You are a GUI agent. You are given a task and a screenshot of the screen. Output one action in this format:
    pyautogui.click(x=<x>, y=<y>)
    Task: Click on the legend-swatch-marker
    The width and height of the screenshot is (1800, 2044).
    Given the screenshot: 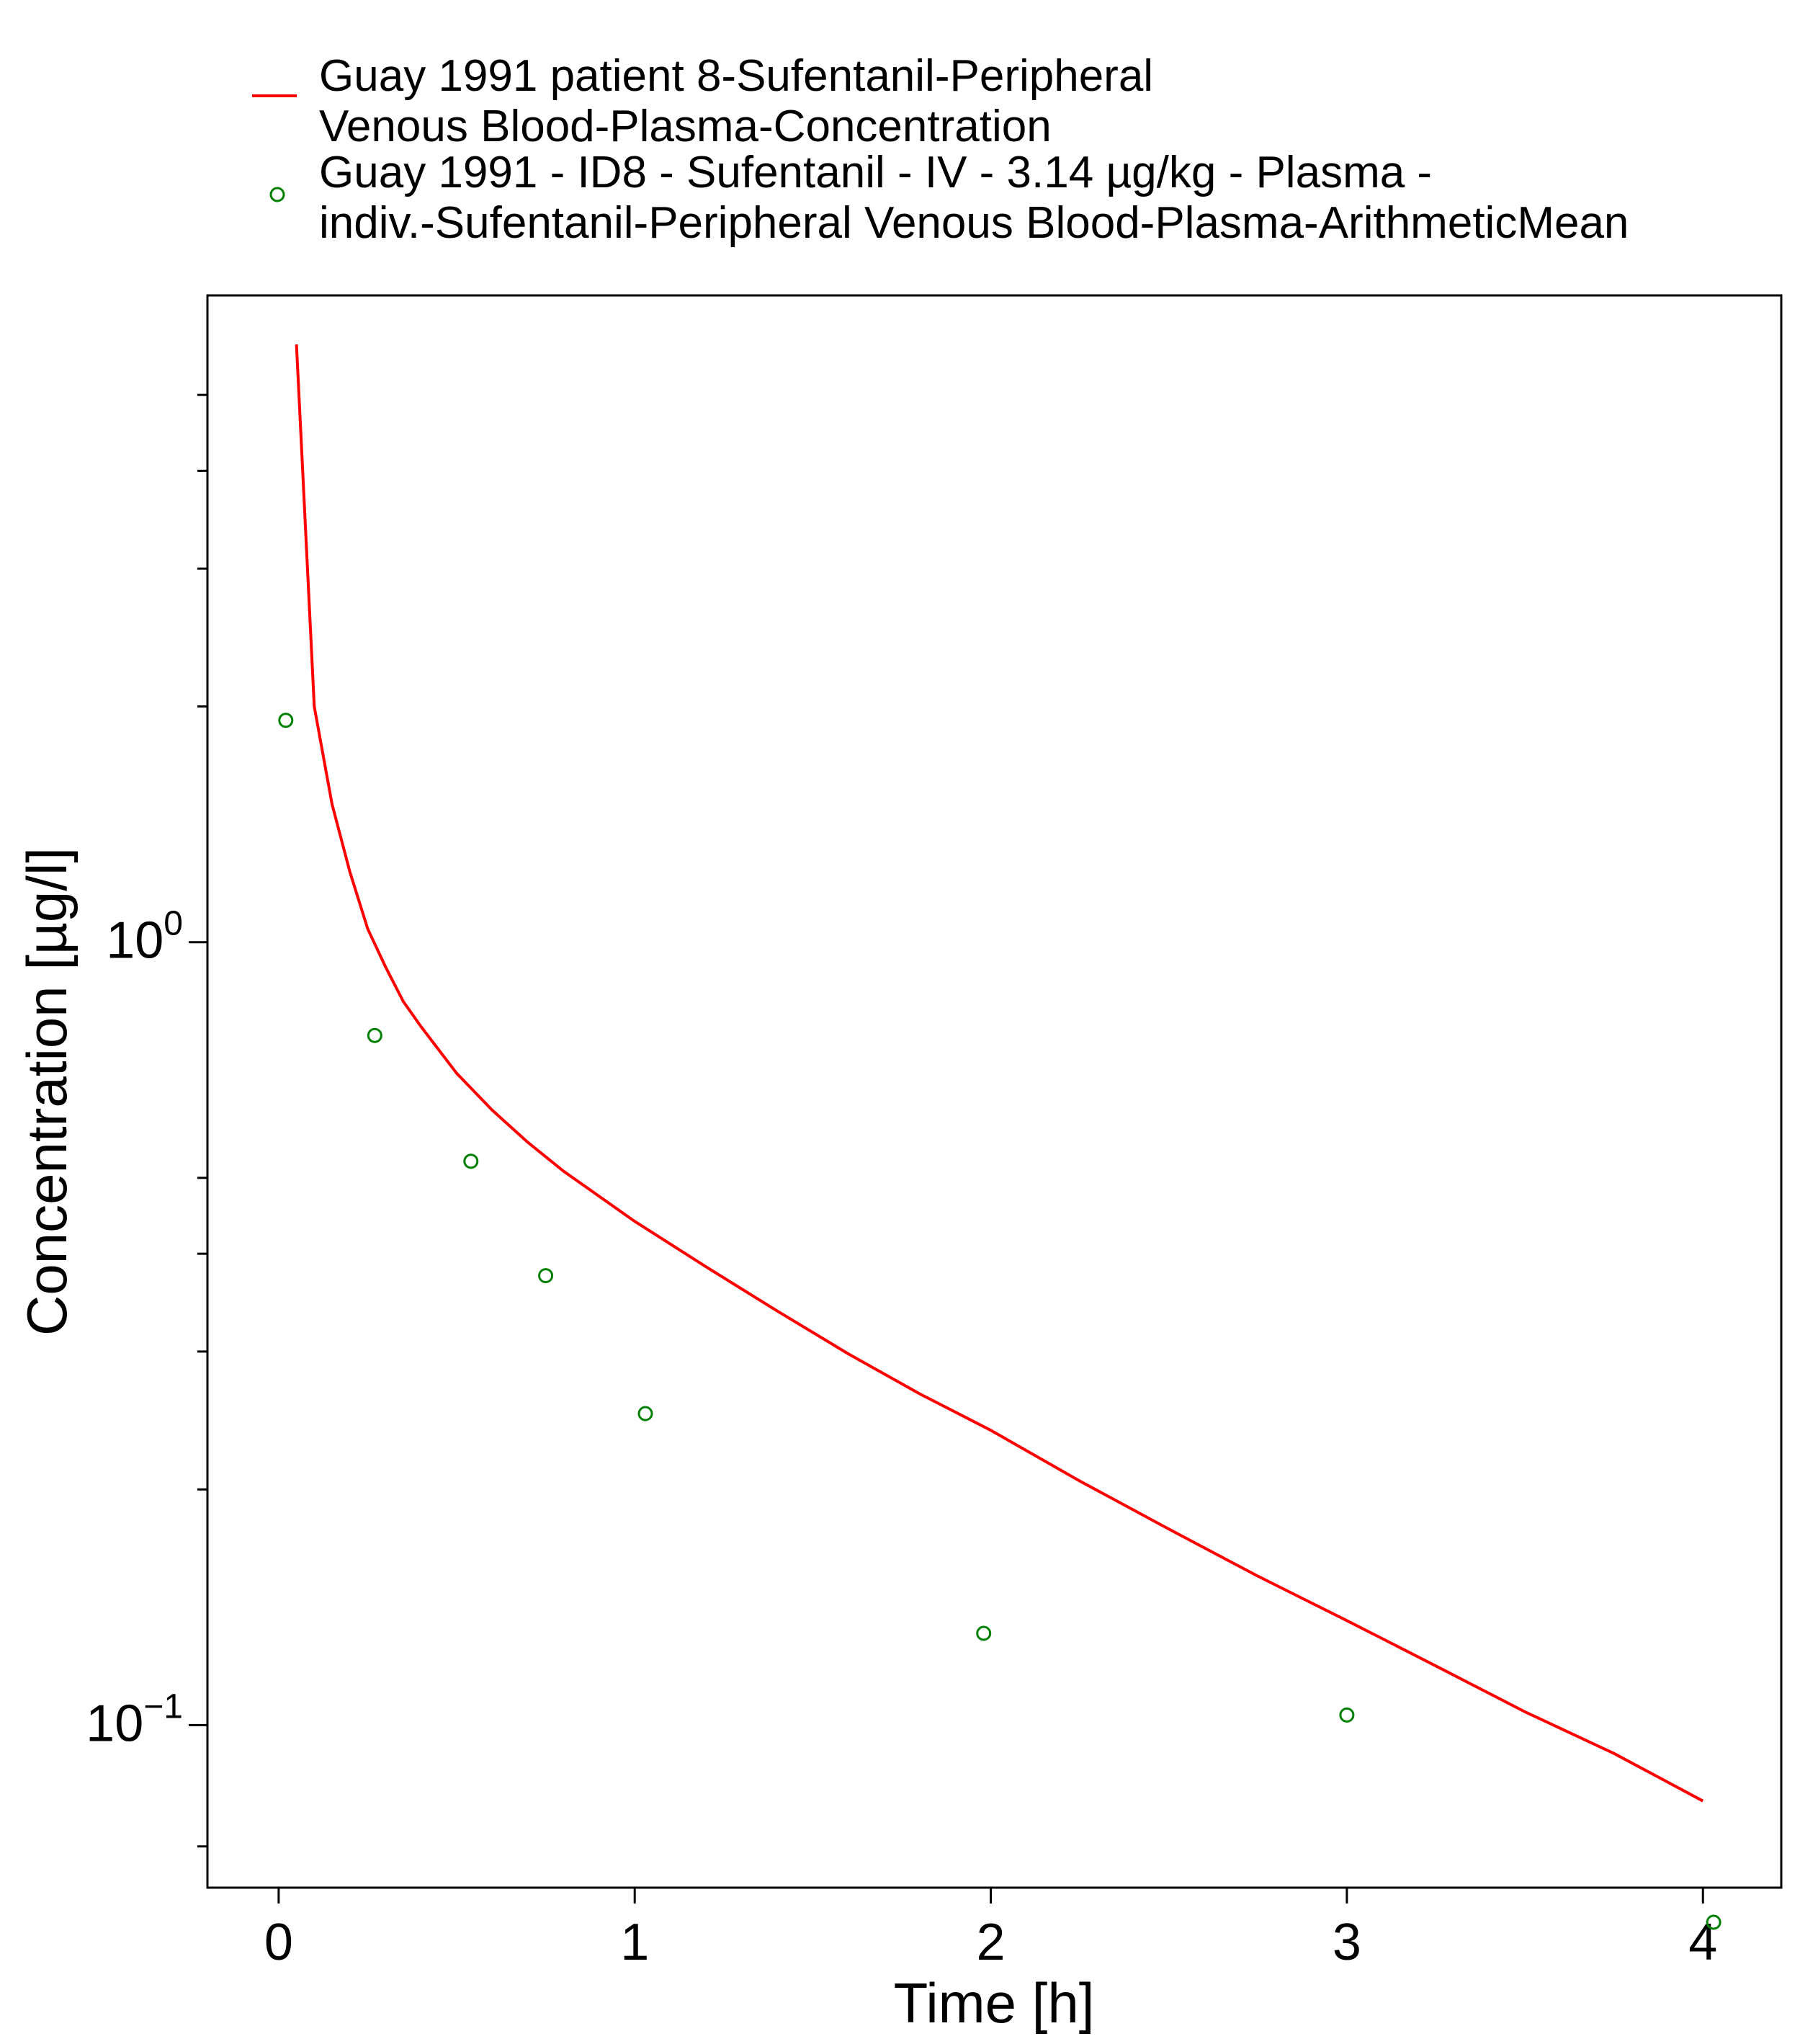 What is the action you would take?
    pyautogui.click(x=277, y=195)
    